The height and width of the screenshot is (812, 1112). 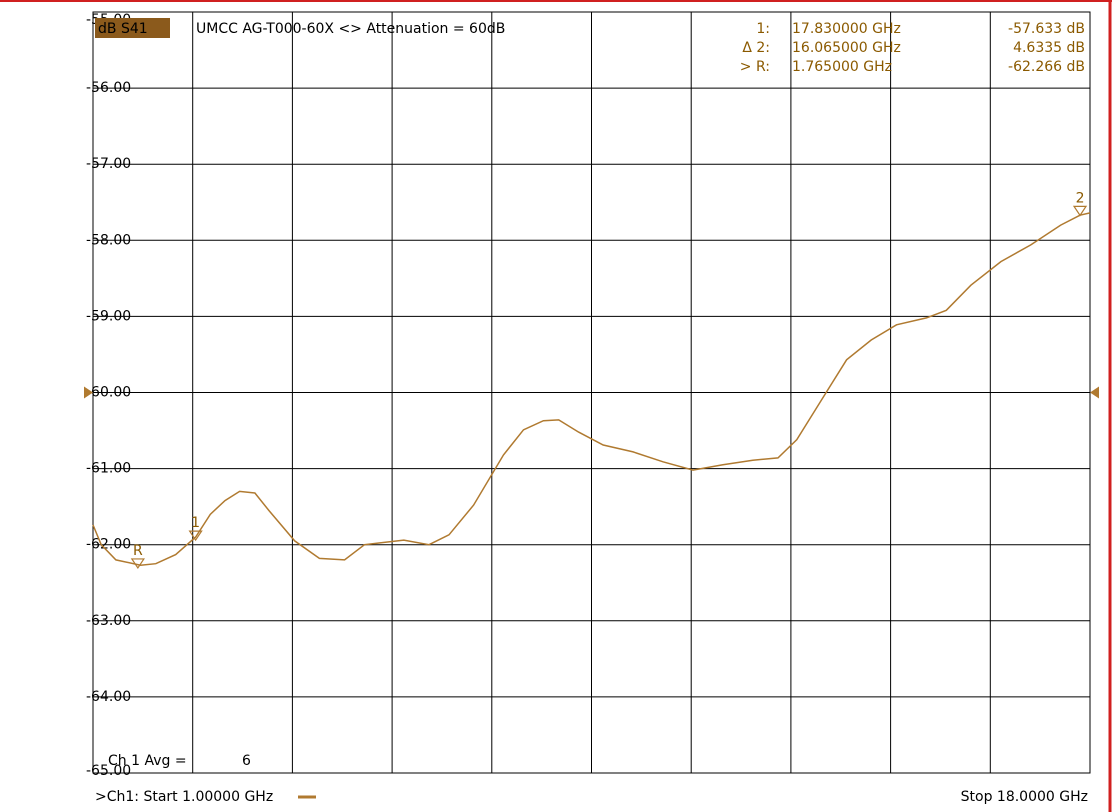 What do you see at coordinates (108, 697) in the screenshot?
I see `y-tick-label: -64.00` at bounding box center [108, 697].